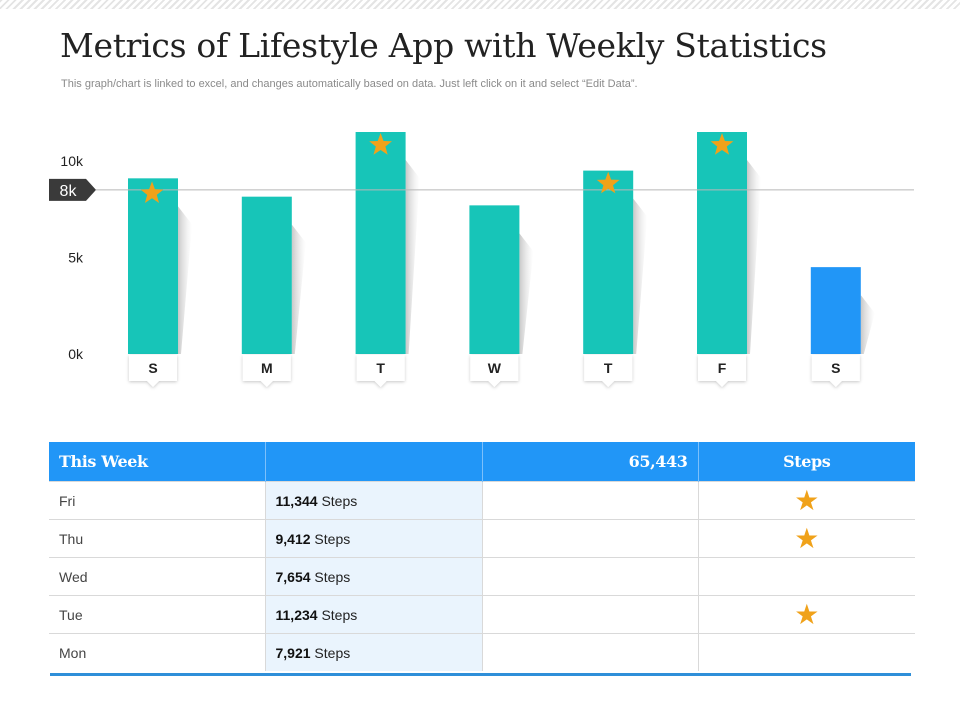 The width and height of the screenshot is (960, 720). I want to click on steps-count: 11,344, so click(296, 500).